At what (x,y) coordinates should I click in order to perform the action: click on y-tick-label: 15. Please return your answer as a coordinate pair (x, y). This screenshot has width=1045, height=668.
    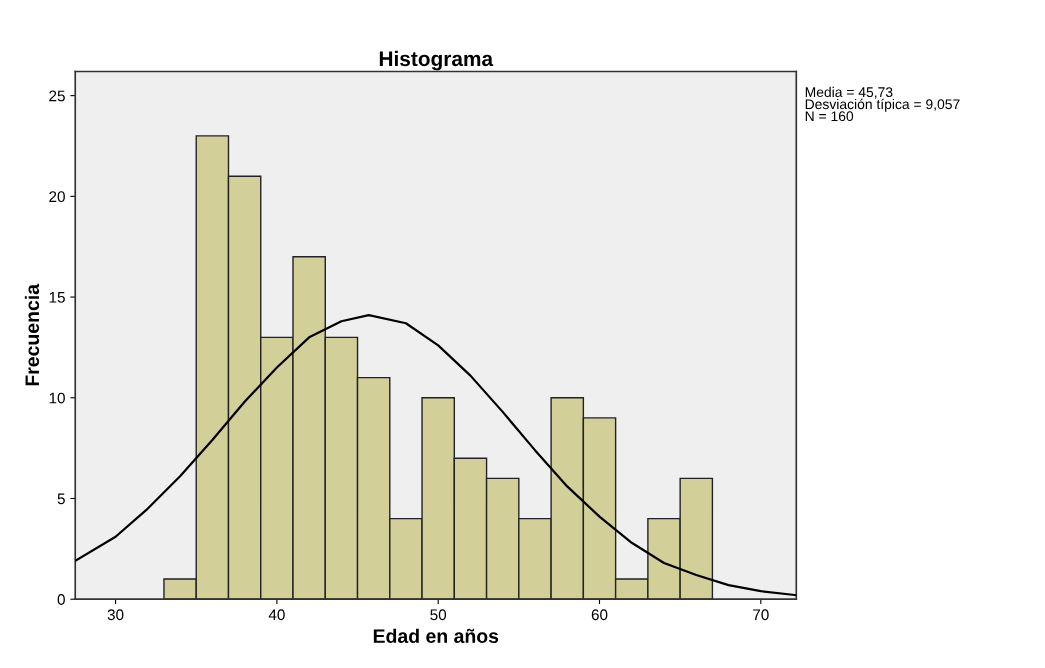
    Looking at the image, I should click on (57, 297).